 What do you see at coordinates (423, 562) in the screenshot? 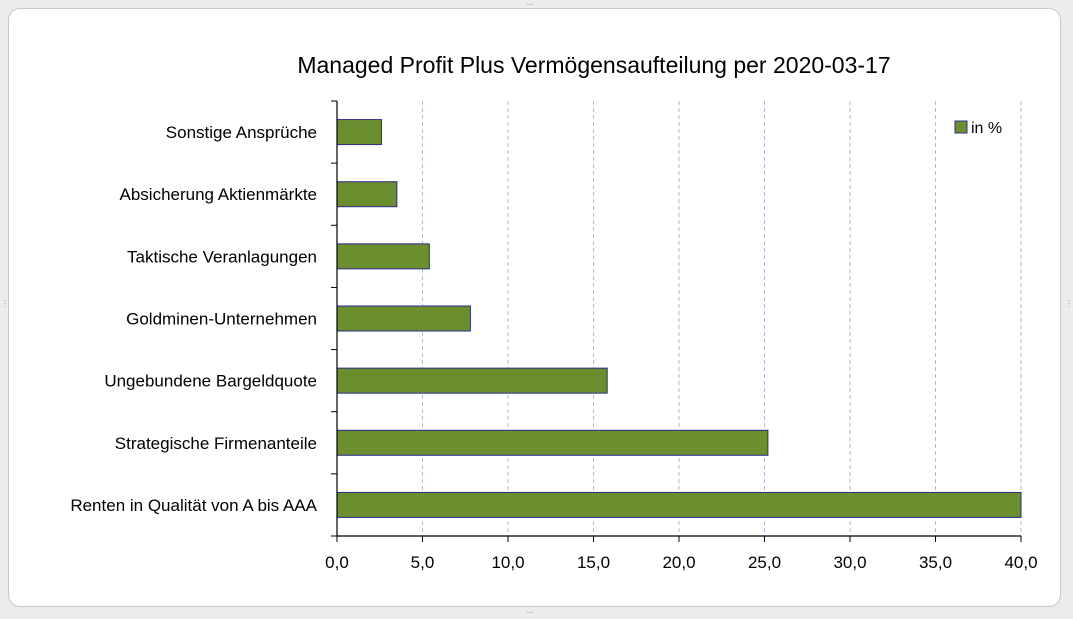
I see `x-tick-label: 5,0` at bounding box center [423, 562].